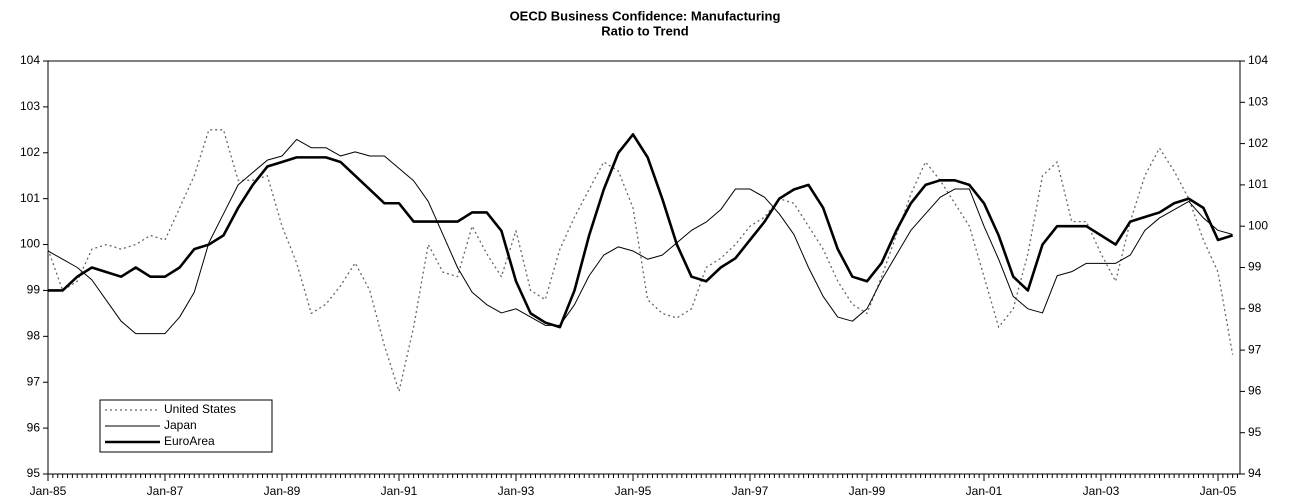 This screenshot has width=1295, height=500. I want to click on y2-tick-label: 102, so click(1258, 143).